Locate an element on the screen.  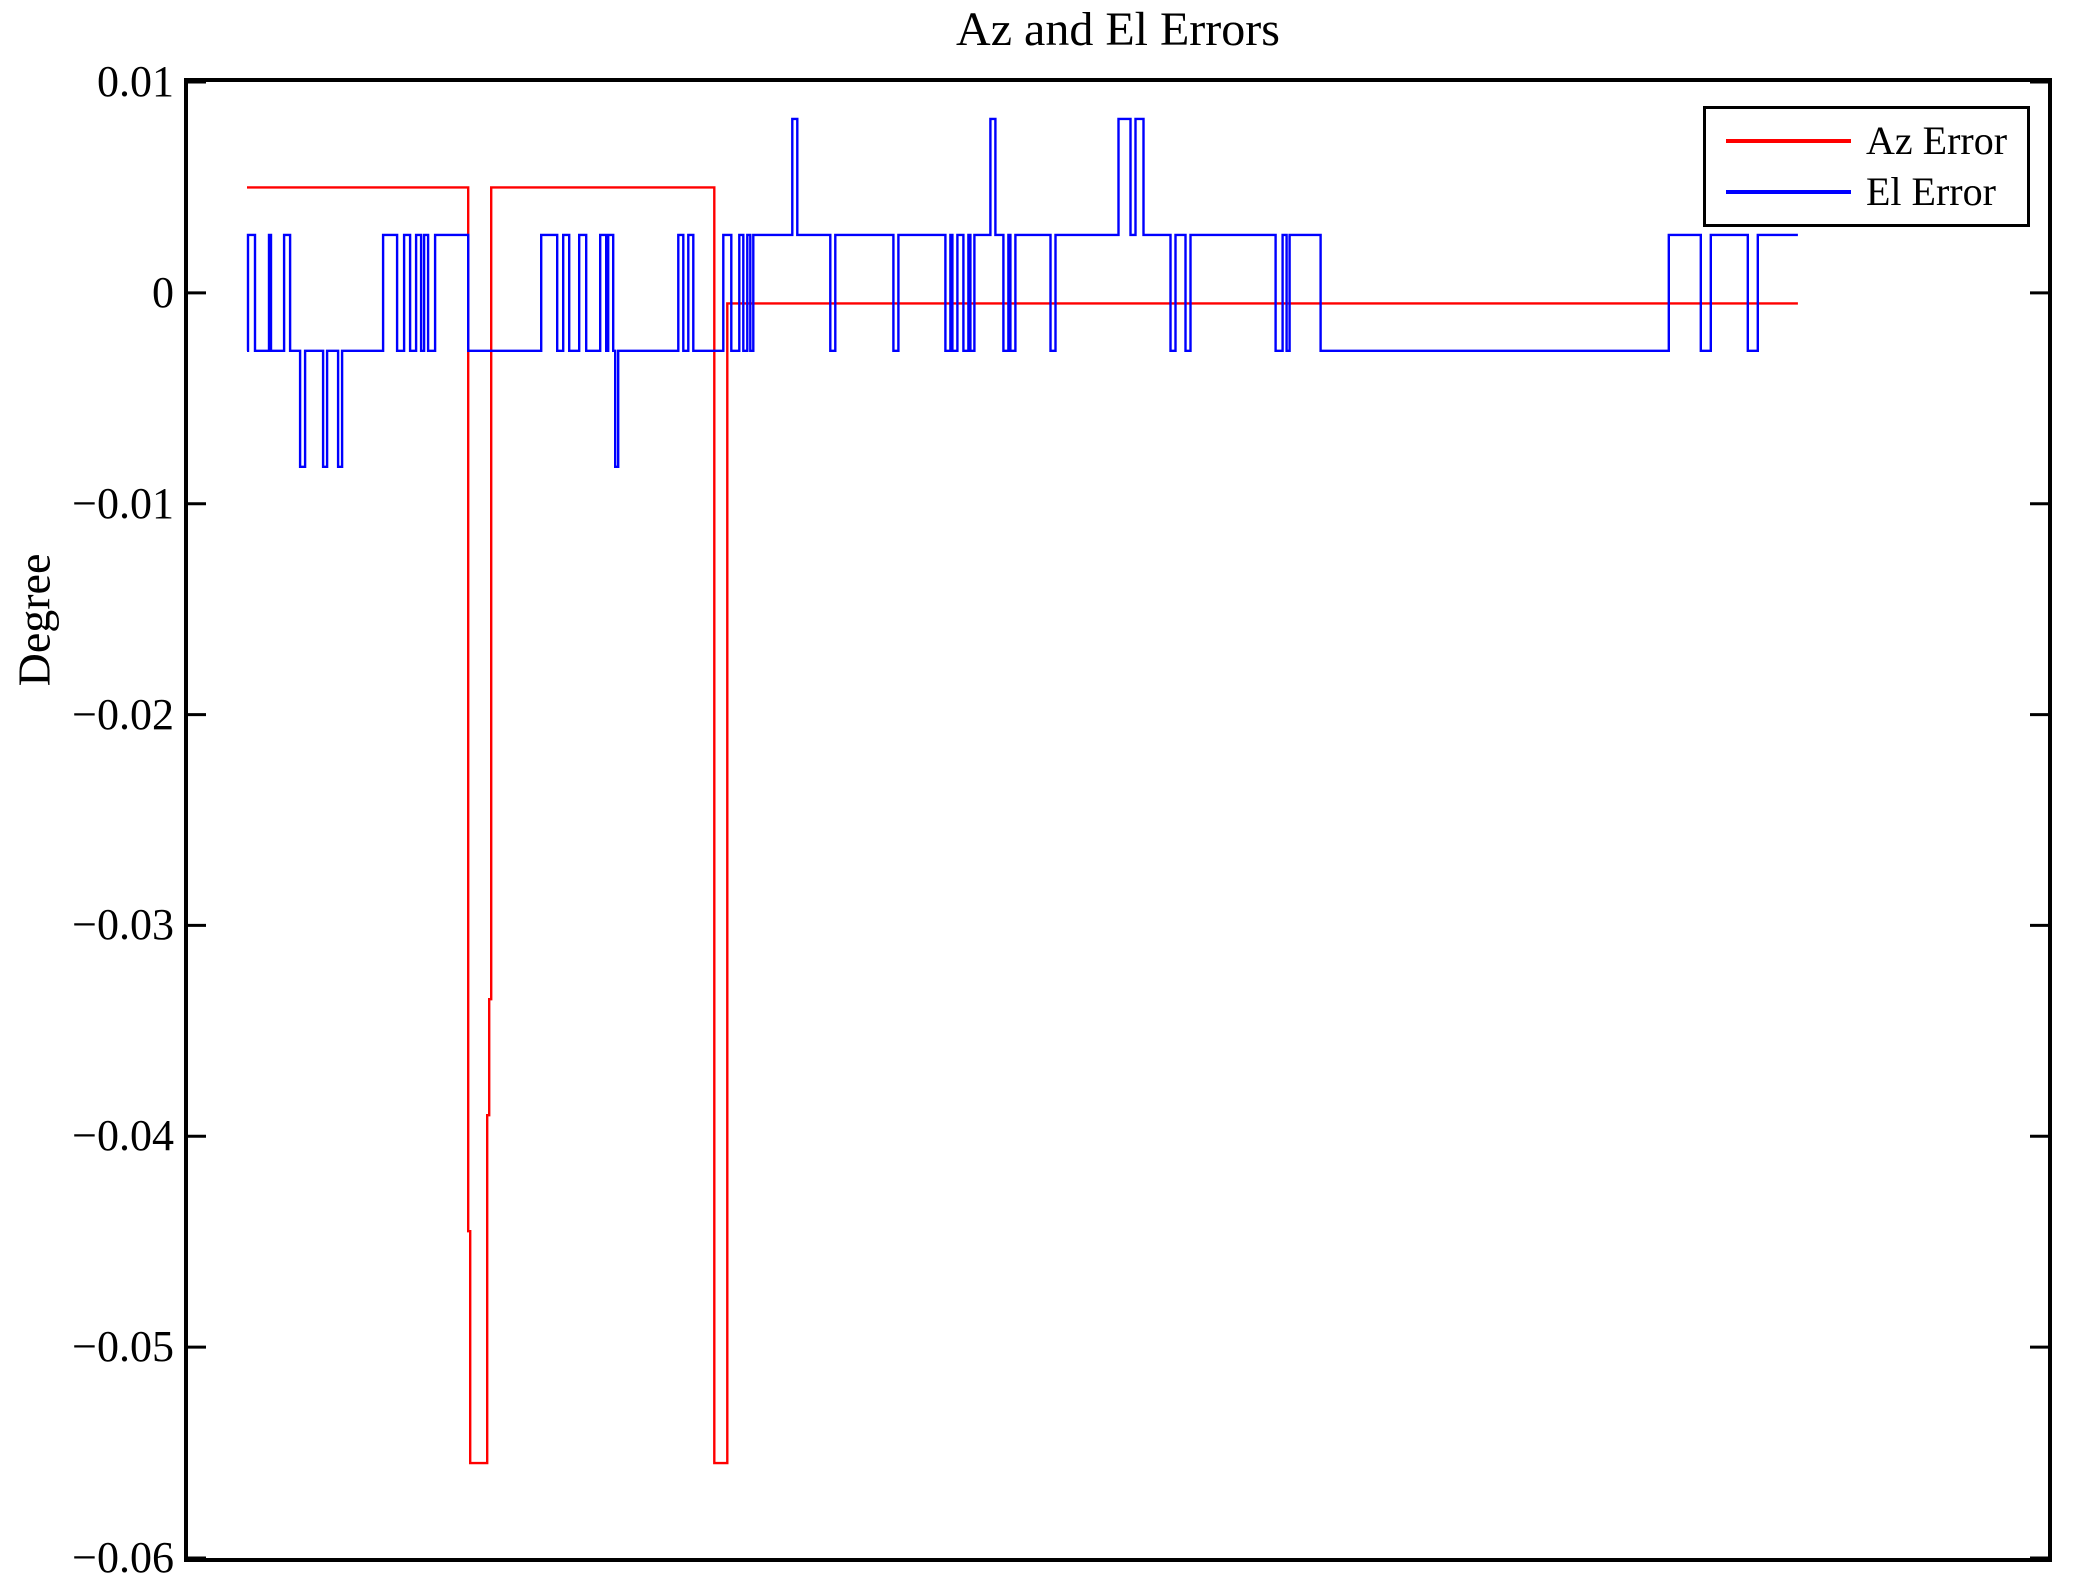
legend-entry-el: El Error is located at coordinates (1866, 192).